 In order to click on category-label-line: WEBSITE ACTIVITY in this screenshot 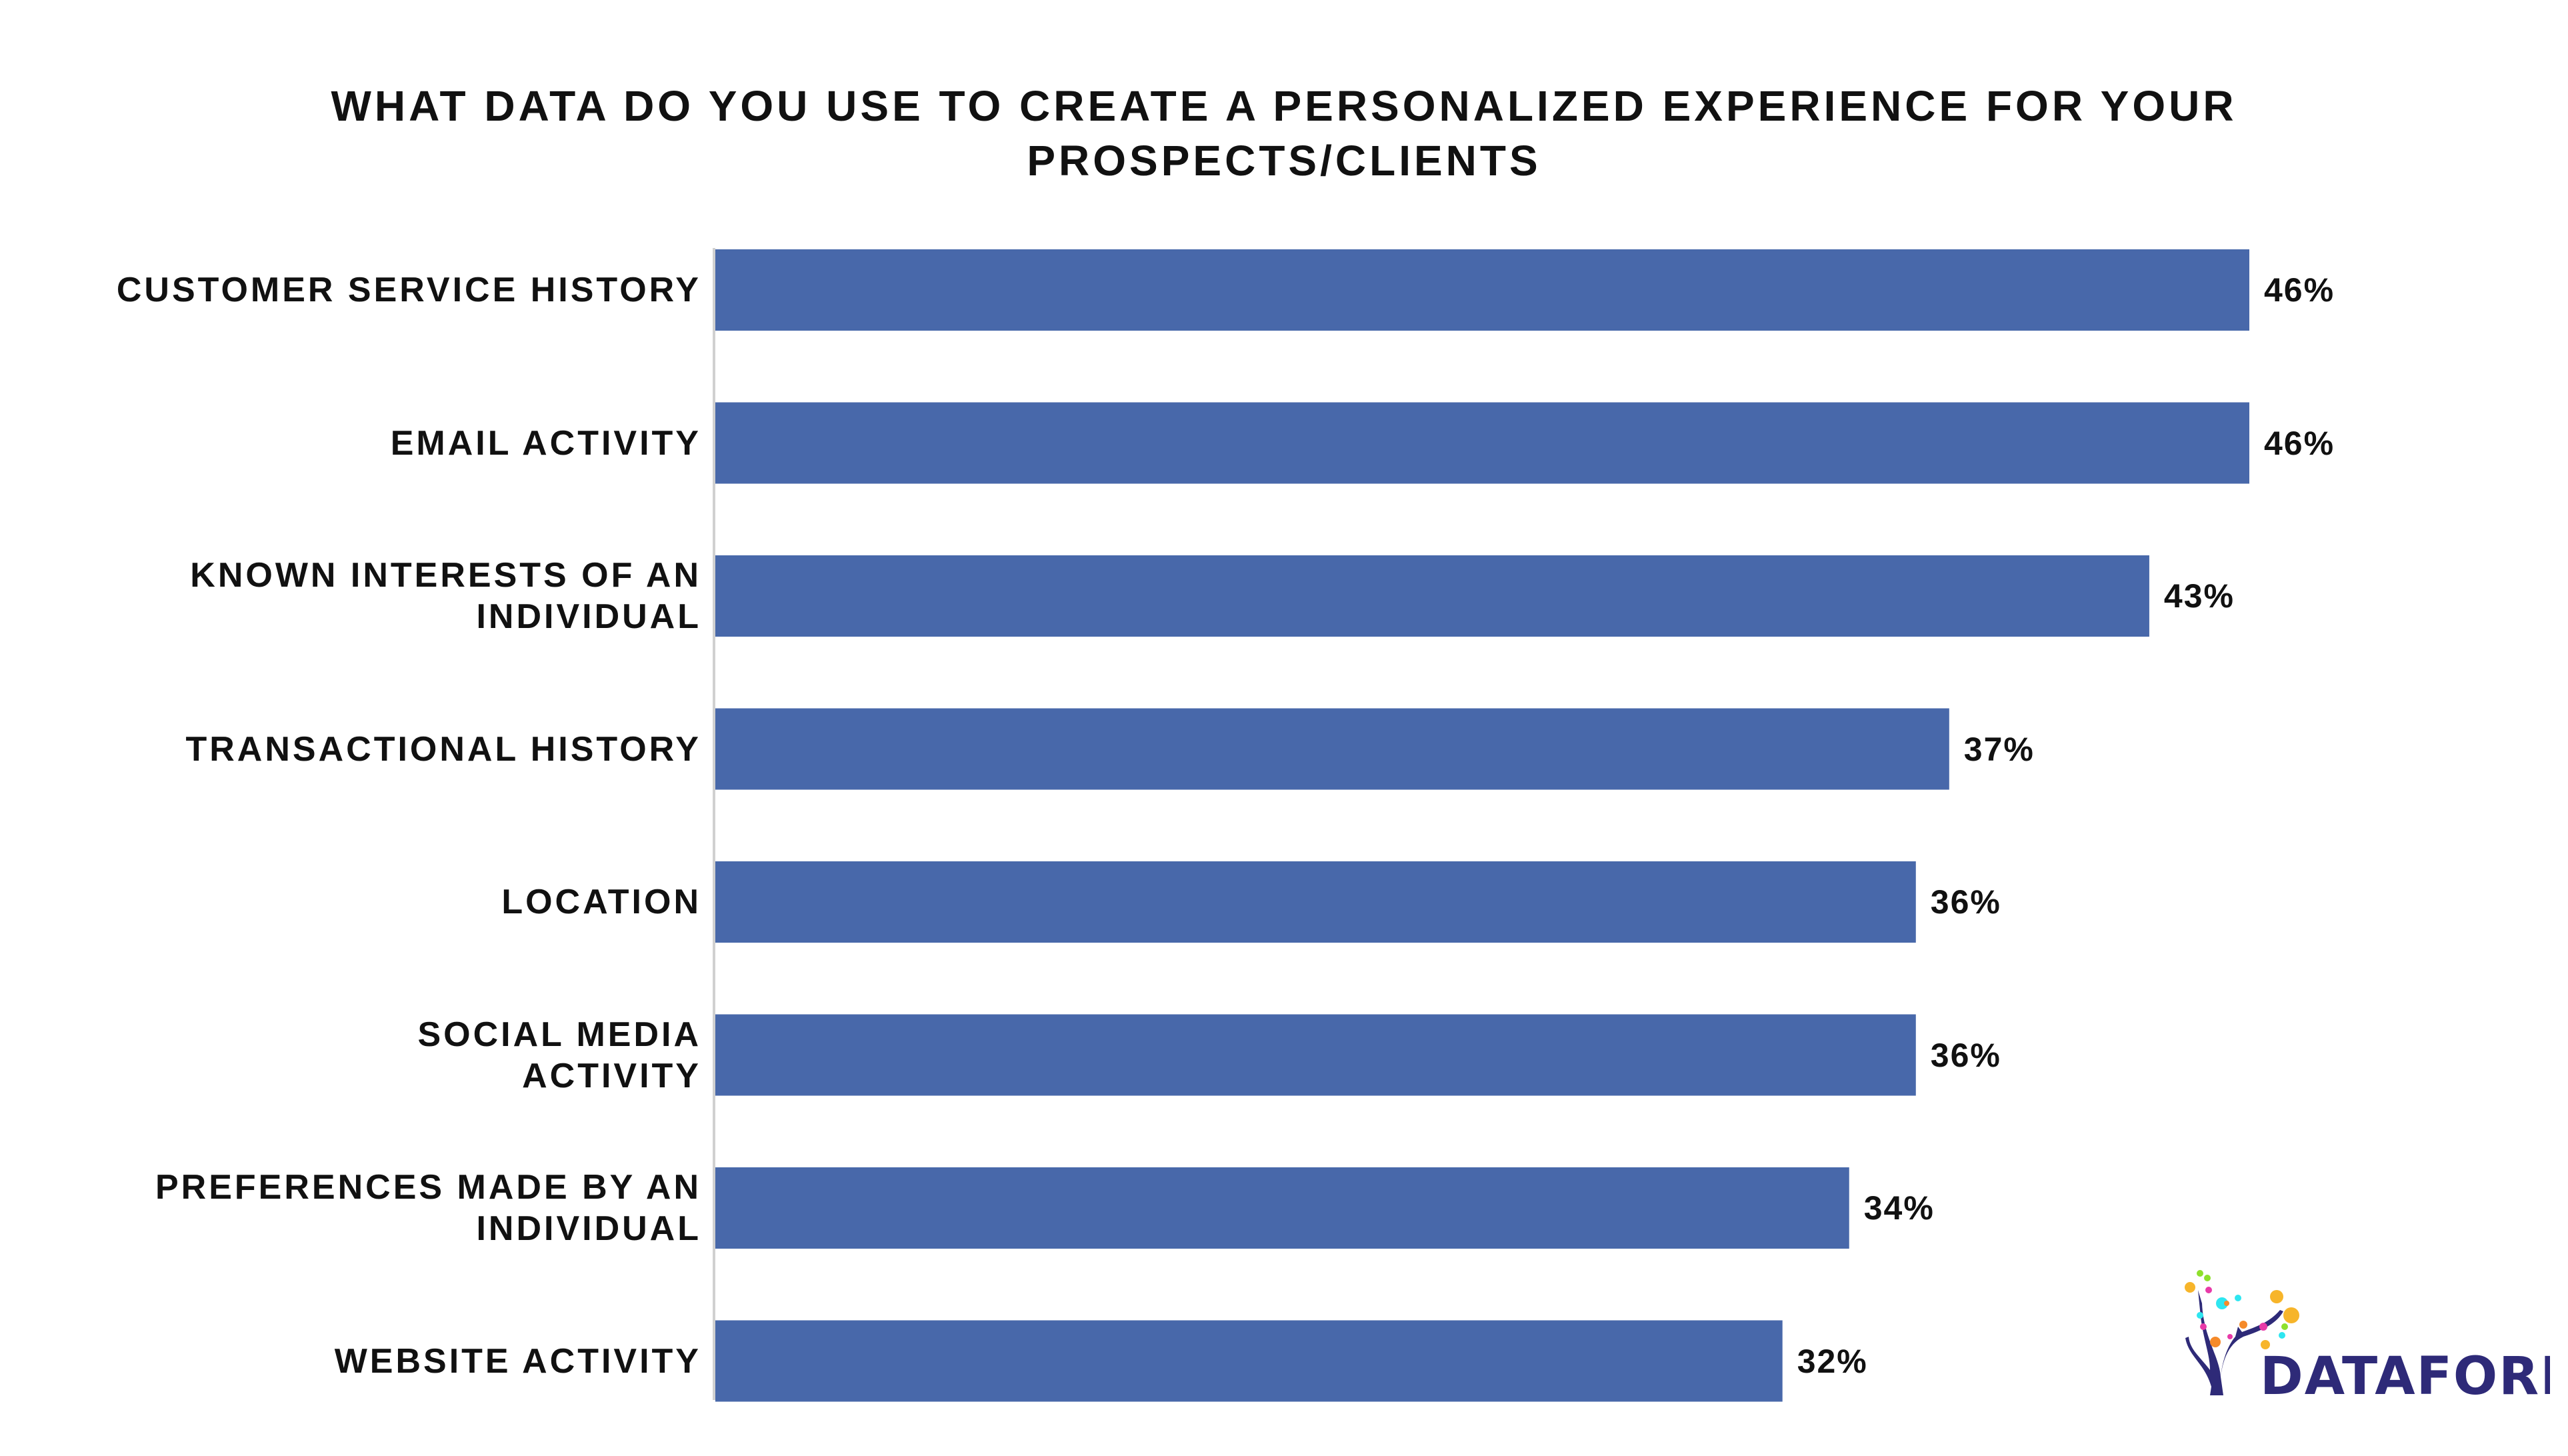, I will do `click(517, 1361)`.